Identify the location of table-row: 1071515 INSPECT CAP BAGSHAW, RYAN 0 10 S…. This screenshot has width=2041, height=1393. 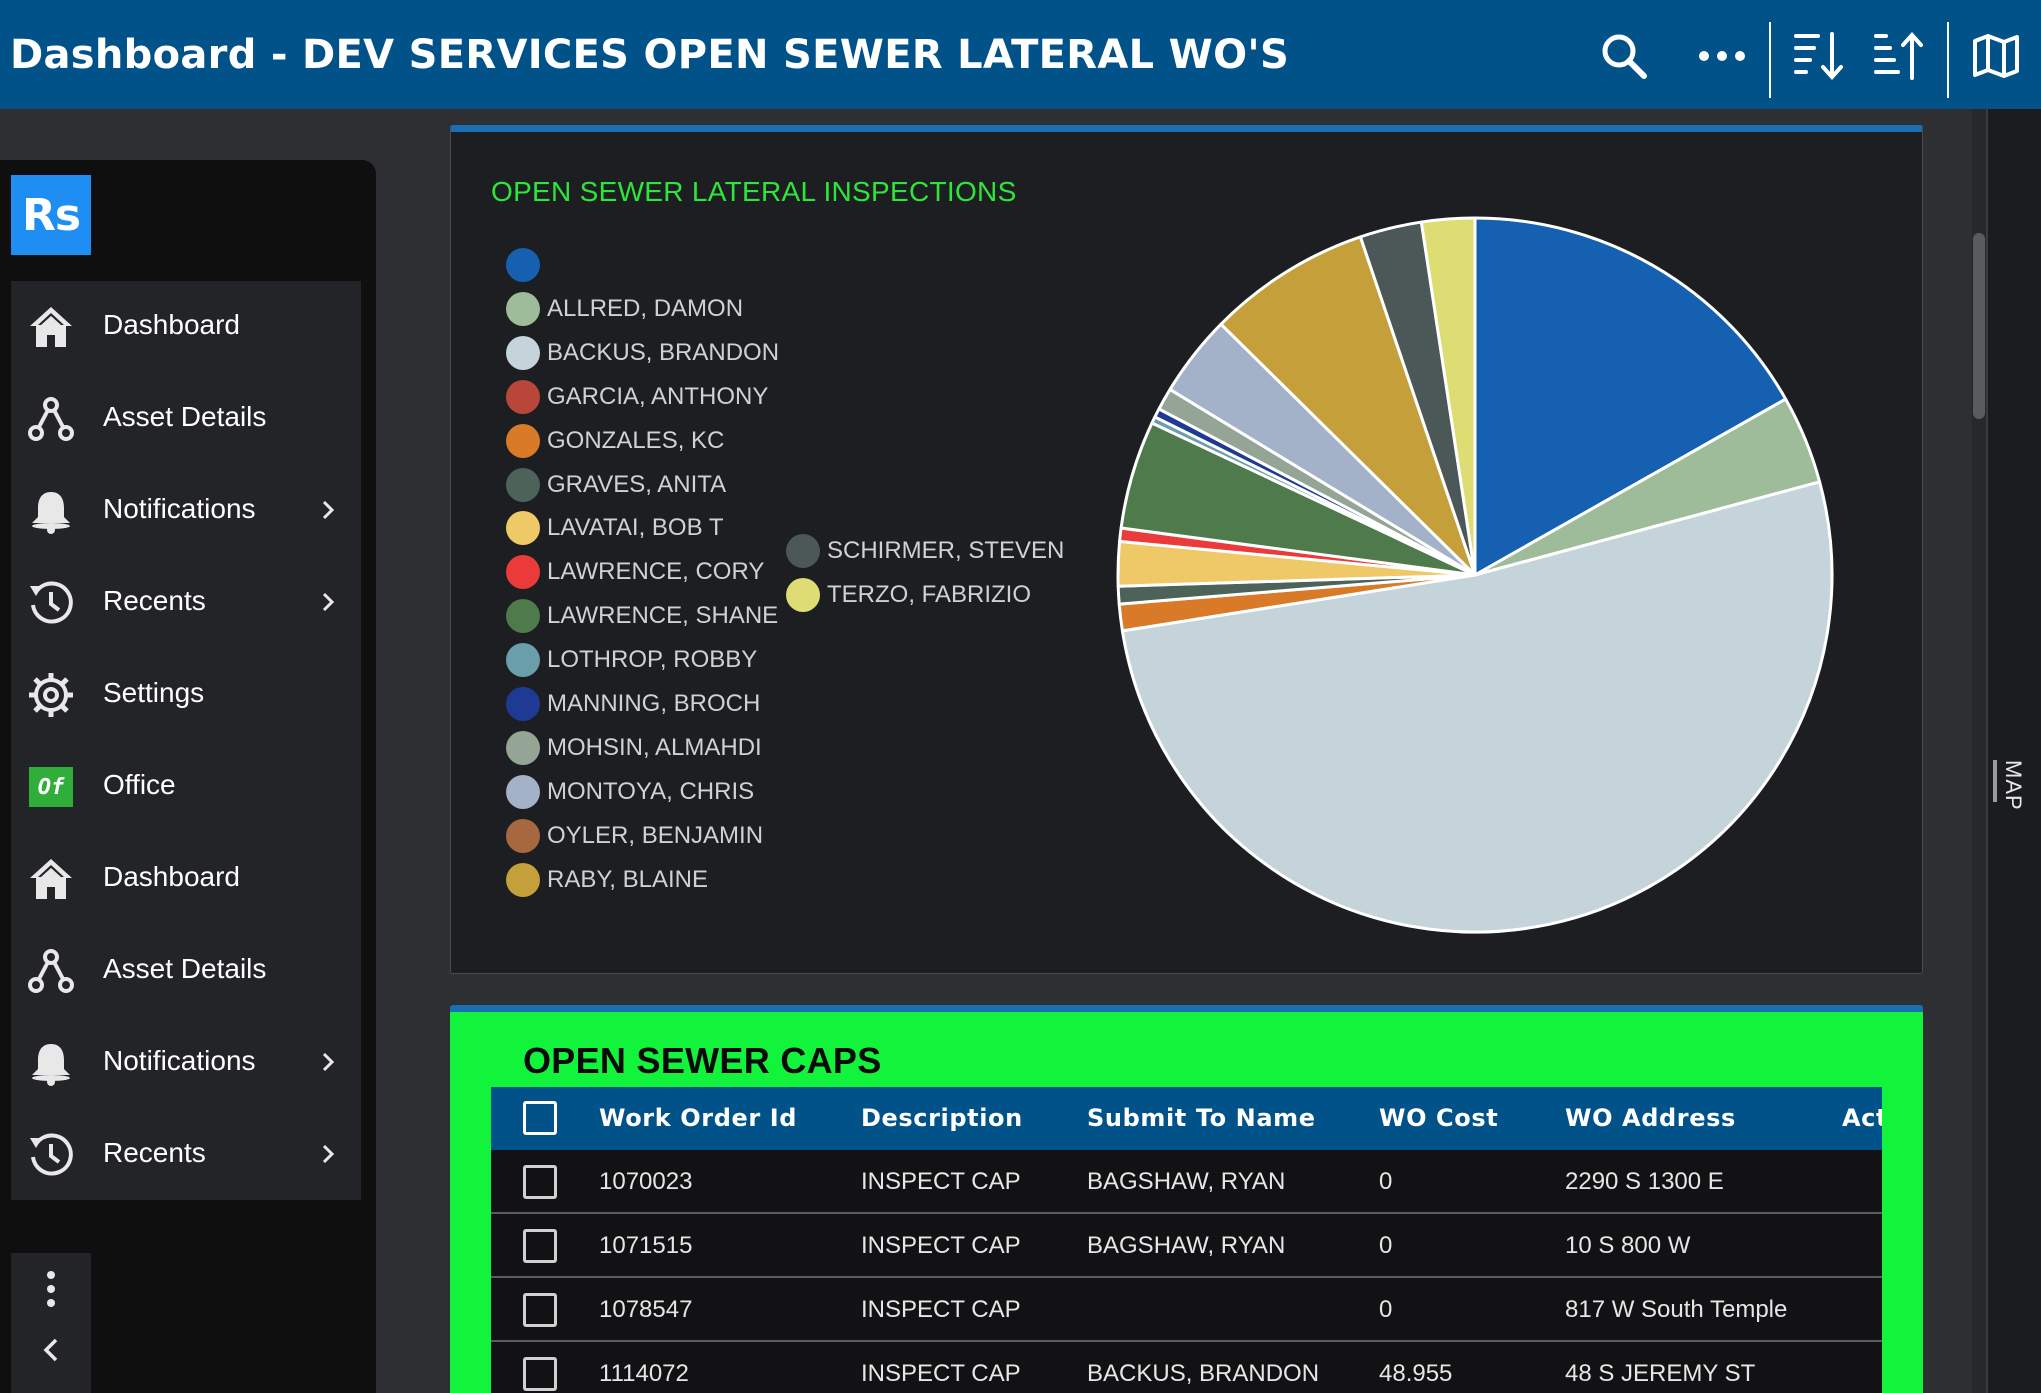
(1186, 1246).